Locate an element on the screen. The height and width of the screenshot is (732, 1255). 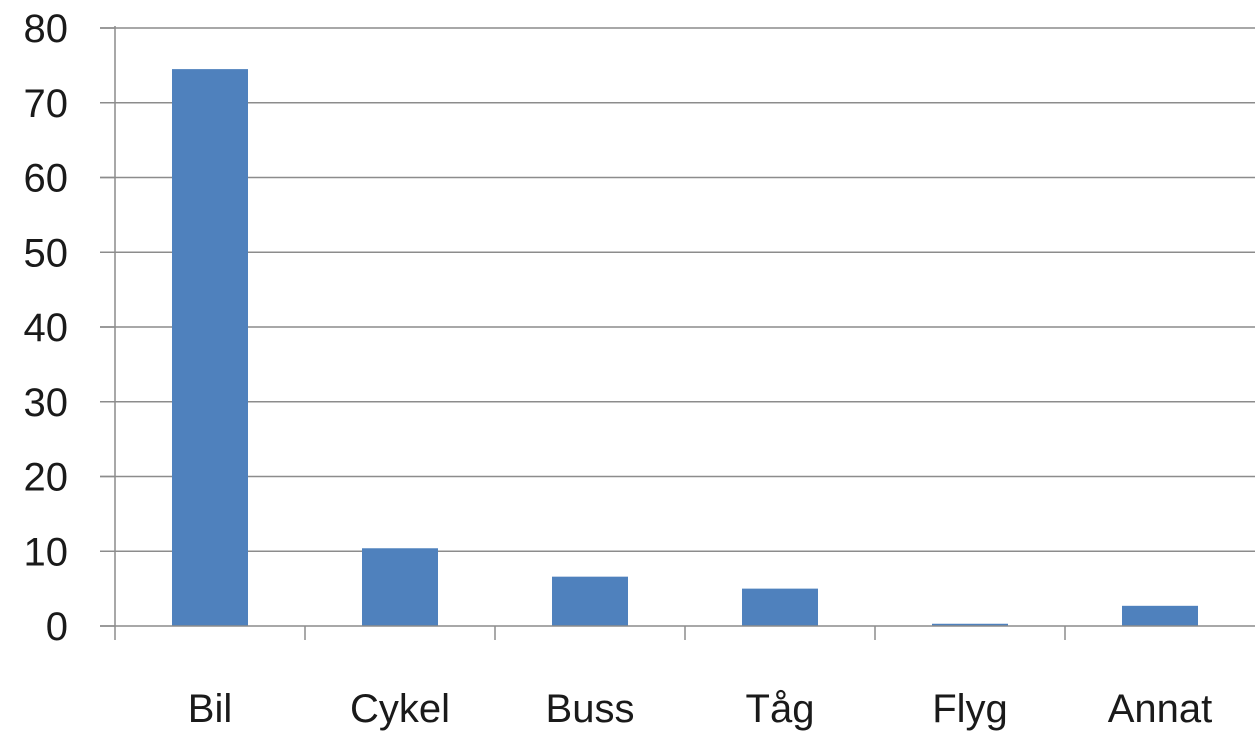
x-tick-label-bil: Bil is located at coordinates (210, 709).